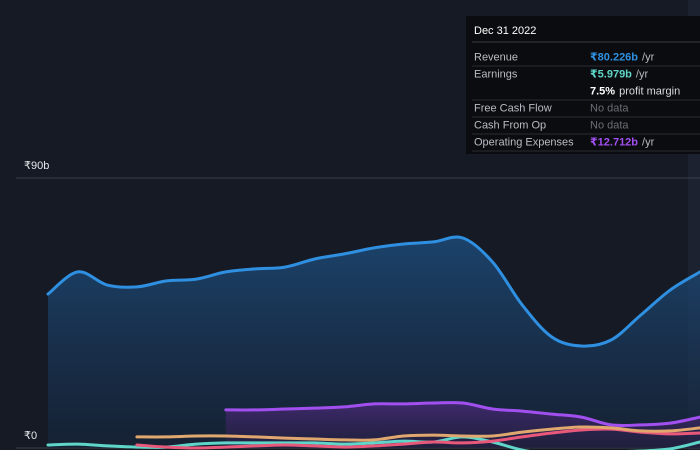  What do you see at coordinates (496, 74) in the screenshot?
I see `tooltip-label: Earnings` at bounding box center [496, 74].